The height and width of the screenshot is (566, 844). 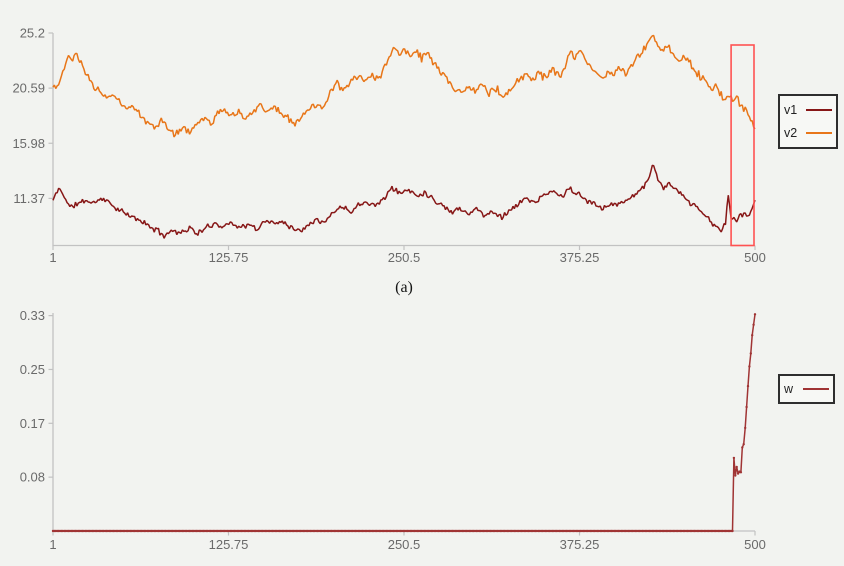 What do you see at coordinates (32, 369) in the screenshot?
I see `y-tick-label: 0.25` at bounding box center [32, 369].